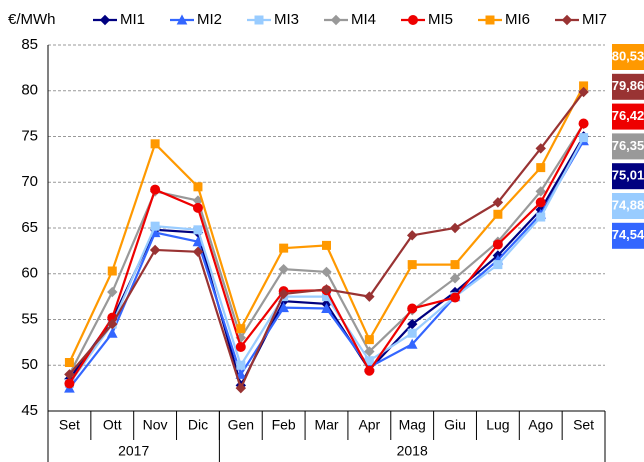  What do you see at coordinates (284, 425) in the screenshot?
I see `x-tick-label: Feb` at bounding box center [284, 425].